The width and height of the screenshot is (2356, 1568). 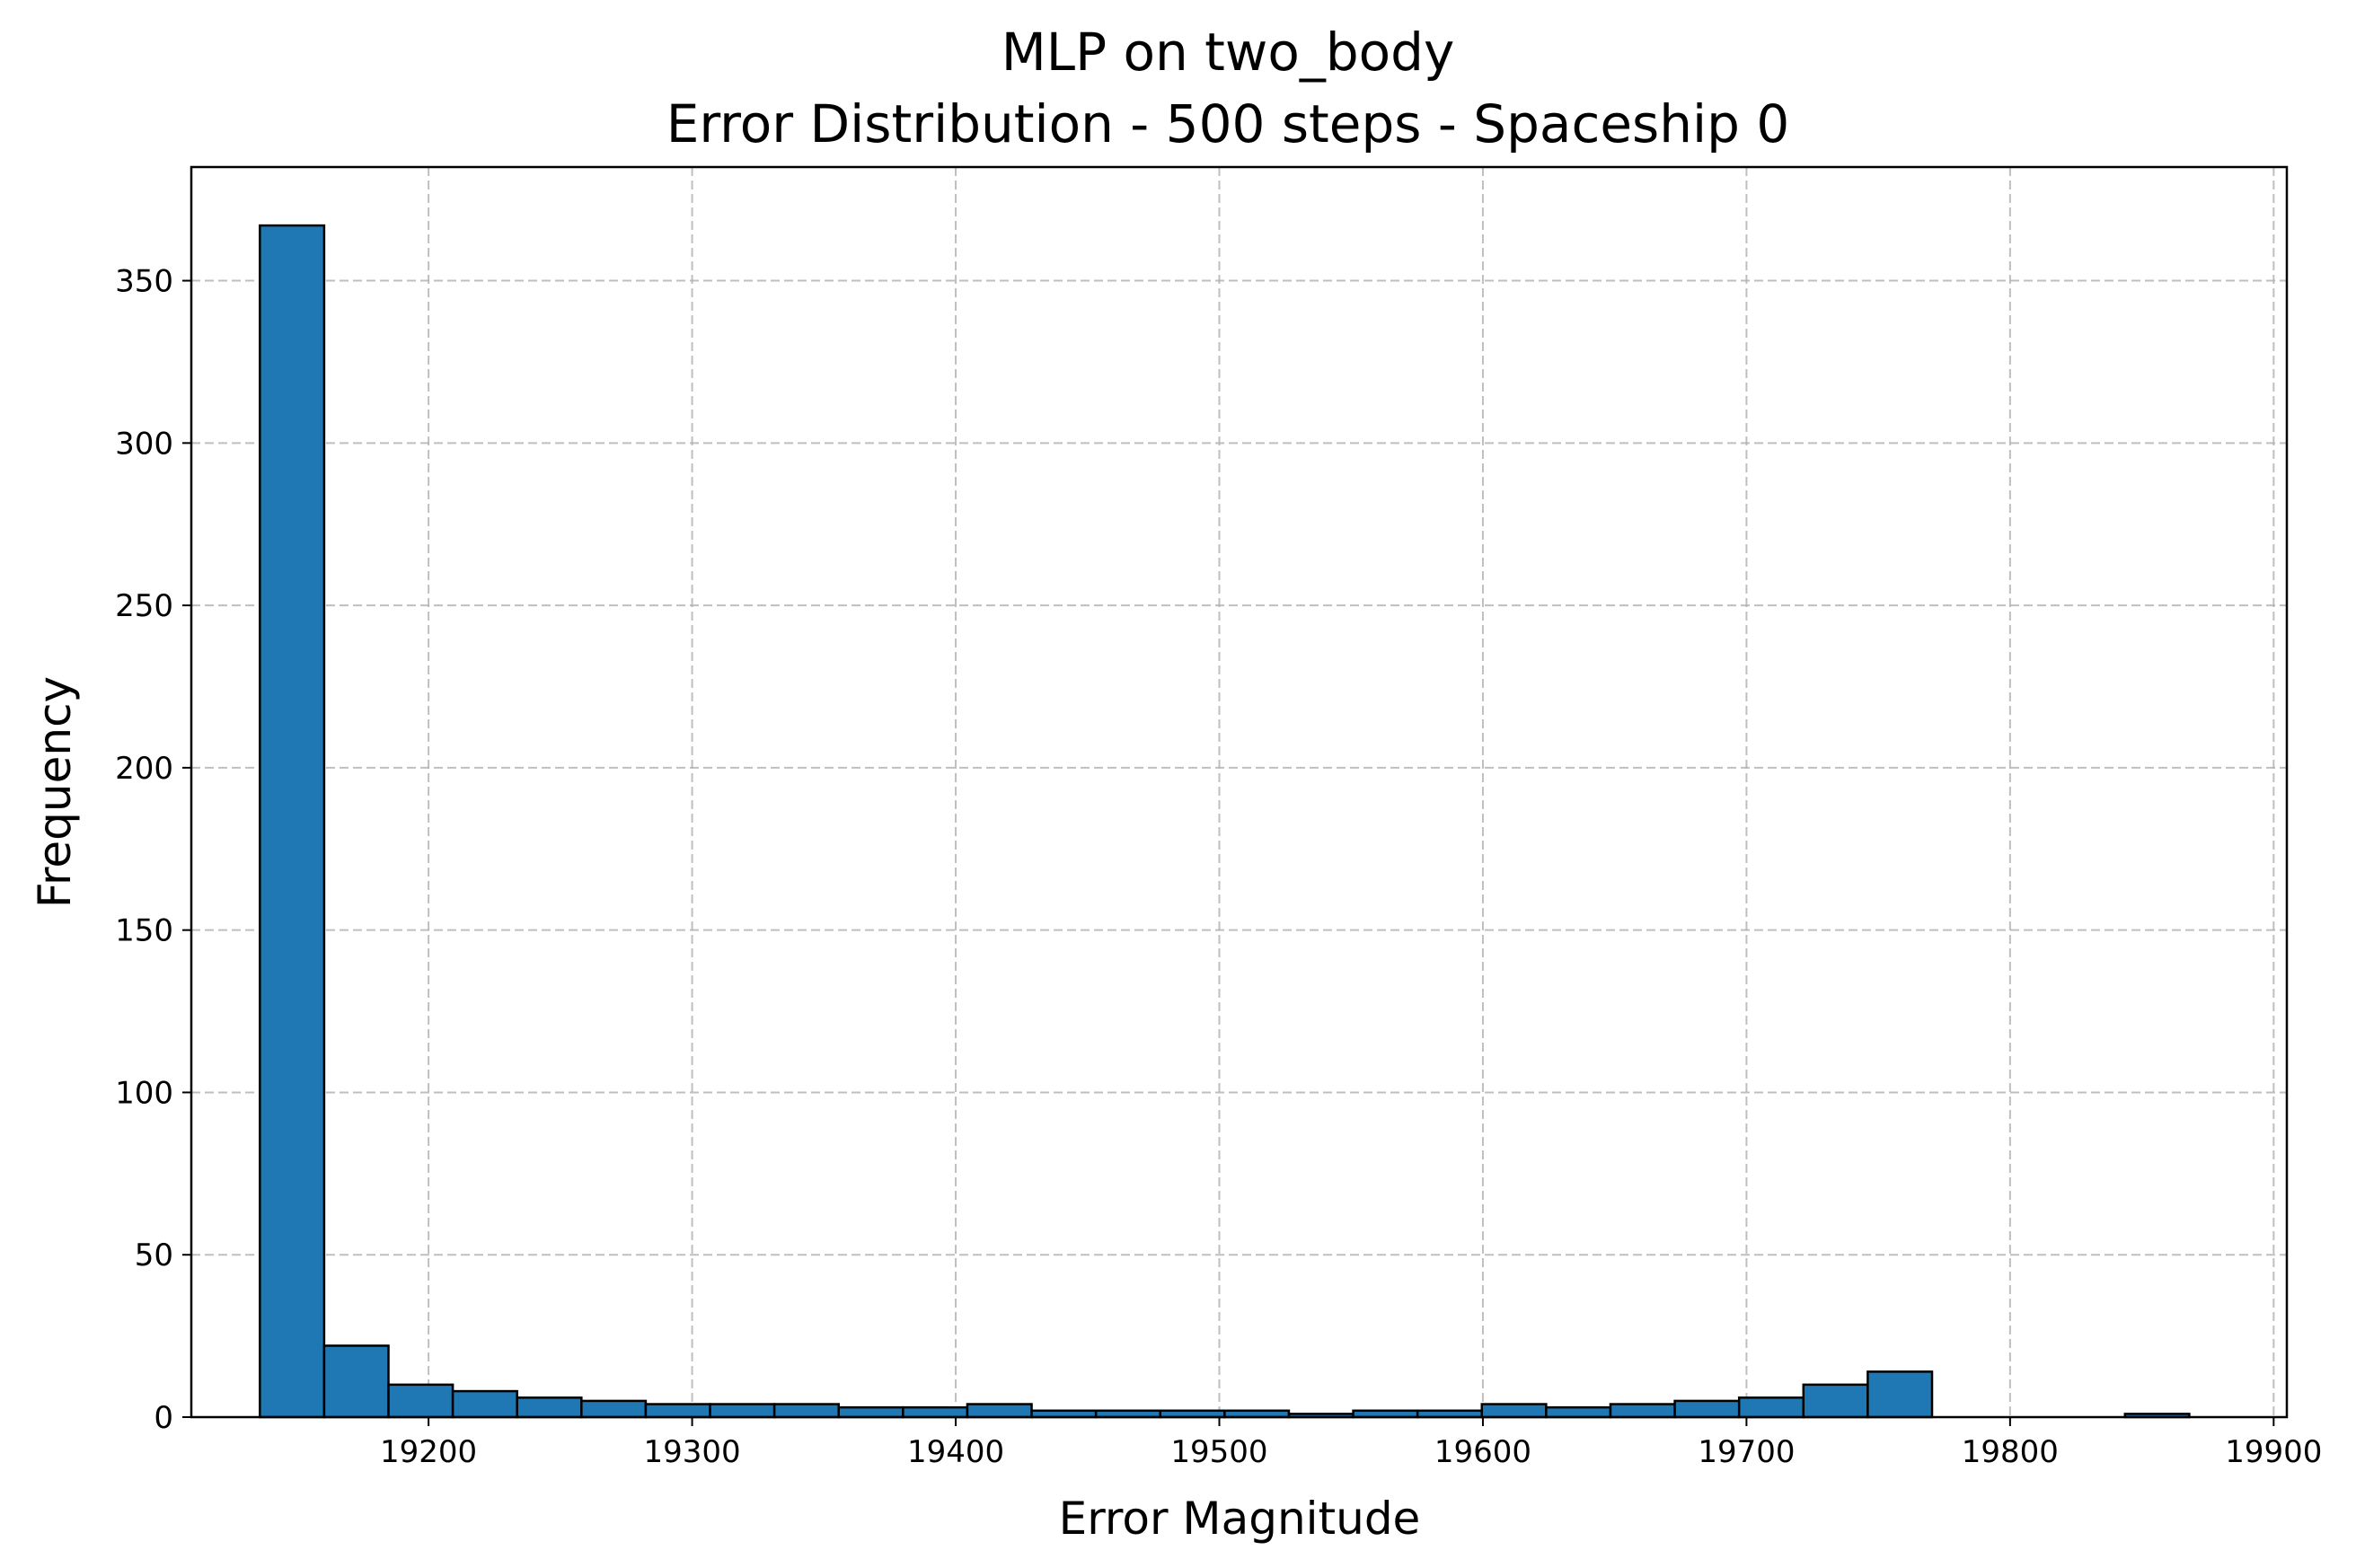 What do you see at coordinates (1240, 1519) in the screenshot?
I see `x-axis-label: Error Magnitude` at bounding box center [1240, 1519].